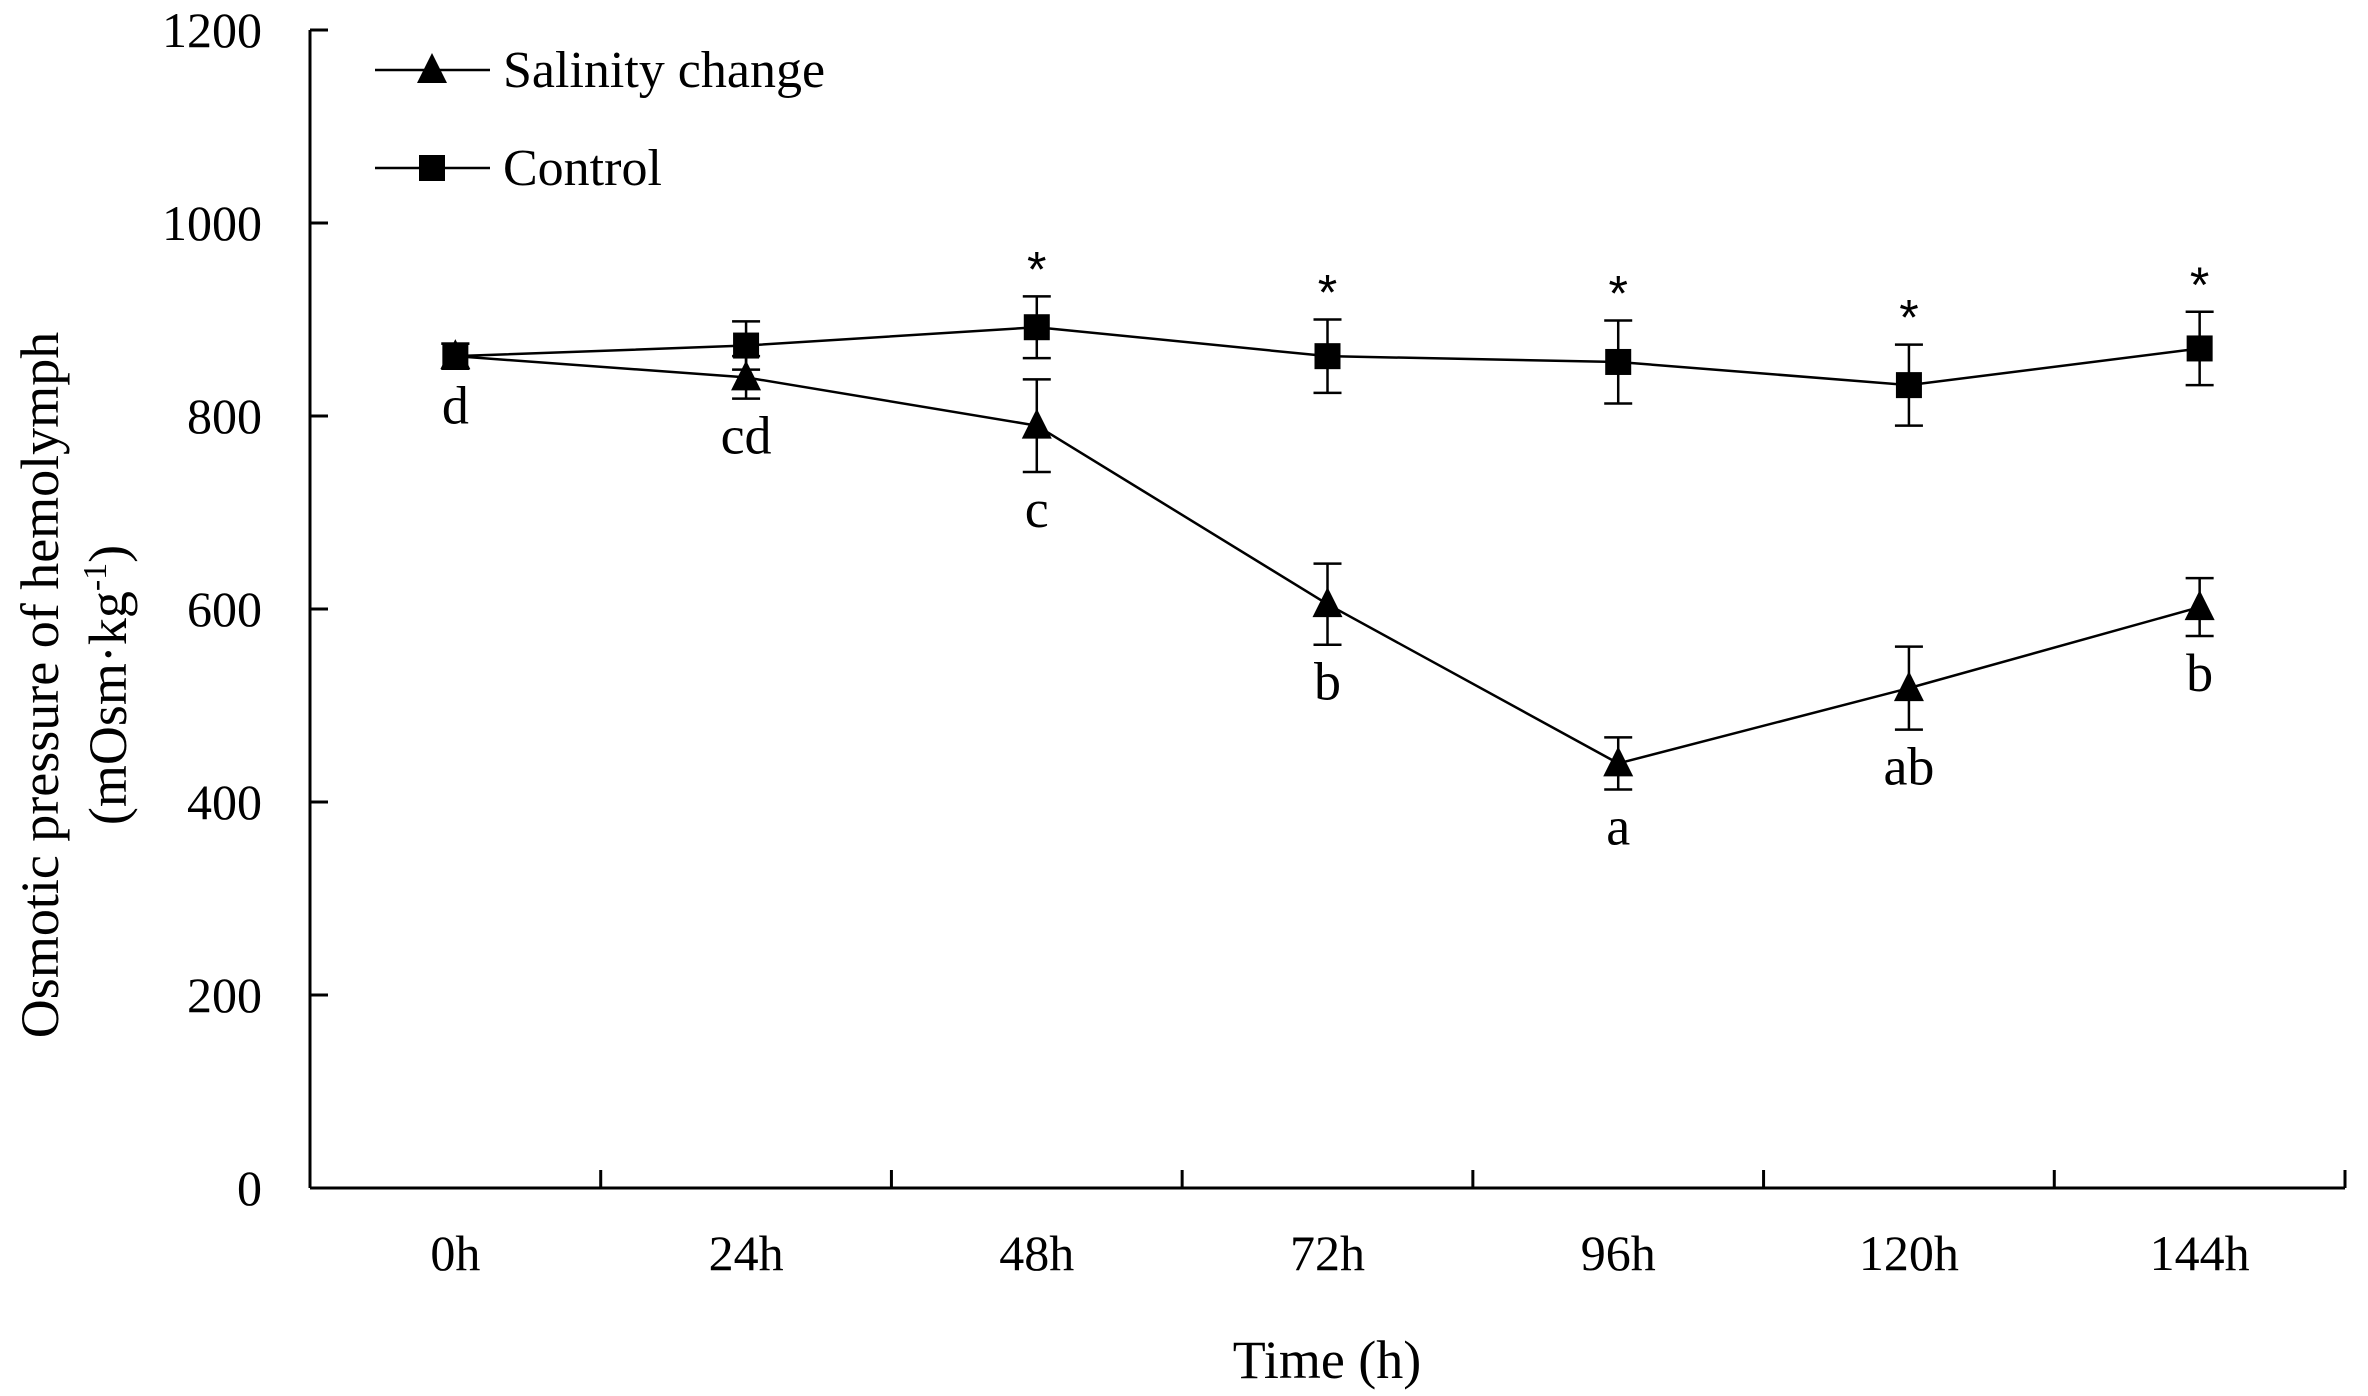  I want to click on significance-letter: cd, so click(746, 436).